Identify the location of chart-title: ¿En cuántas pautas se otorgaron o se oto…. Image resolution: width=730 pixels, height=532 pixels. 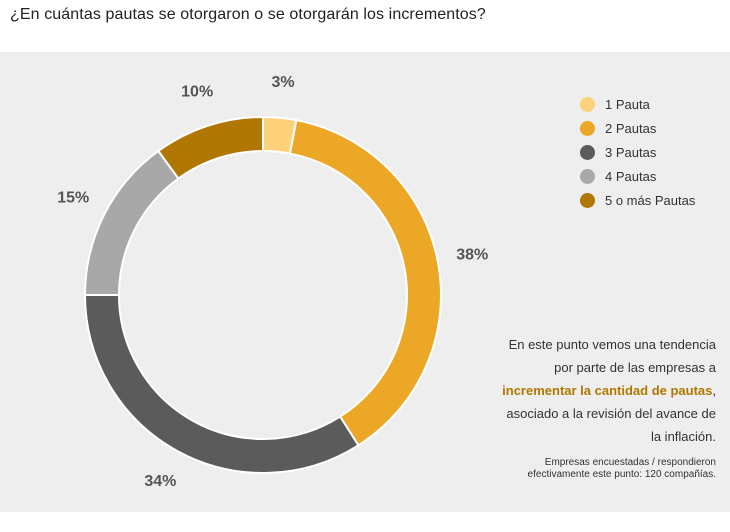
(248, 14).